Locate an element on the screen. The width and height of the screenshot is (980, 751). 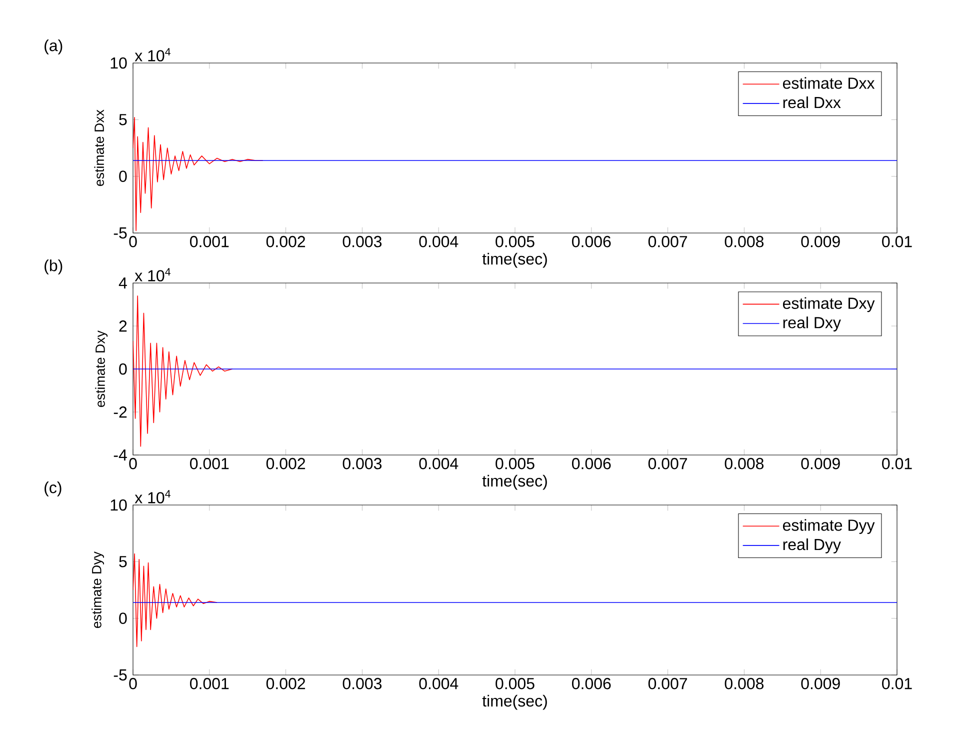
legend-label: estimate Dxy is located at coordinates (828, 304).